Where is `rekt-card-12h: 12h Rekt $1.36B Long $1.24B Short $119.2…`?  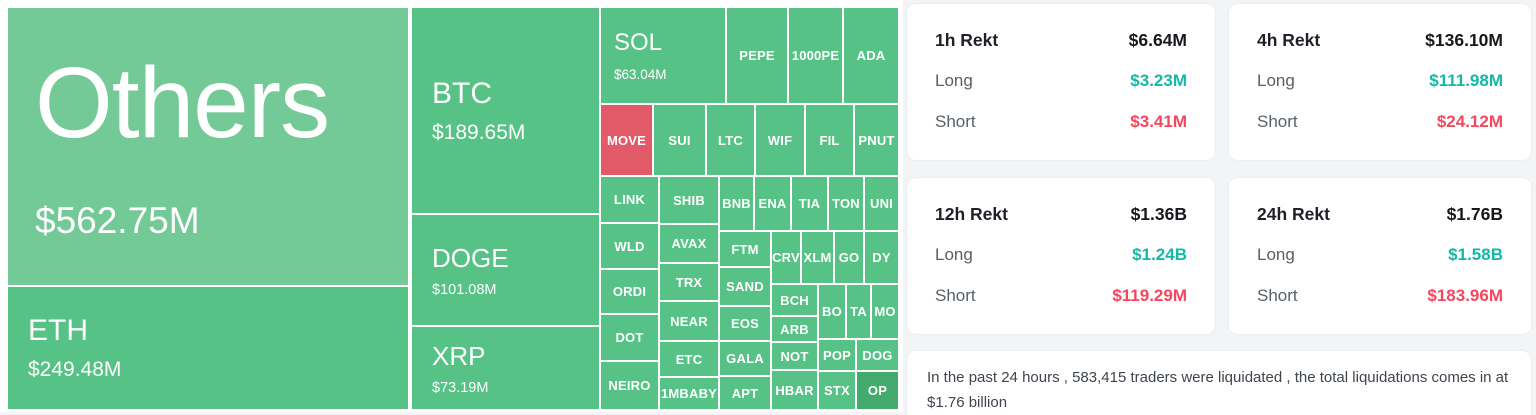
rekt-card-12h: 12h Rekt $1.36B Long $1.24B Short $119.2… is located at coordinates (1061, 256).